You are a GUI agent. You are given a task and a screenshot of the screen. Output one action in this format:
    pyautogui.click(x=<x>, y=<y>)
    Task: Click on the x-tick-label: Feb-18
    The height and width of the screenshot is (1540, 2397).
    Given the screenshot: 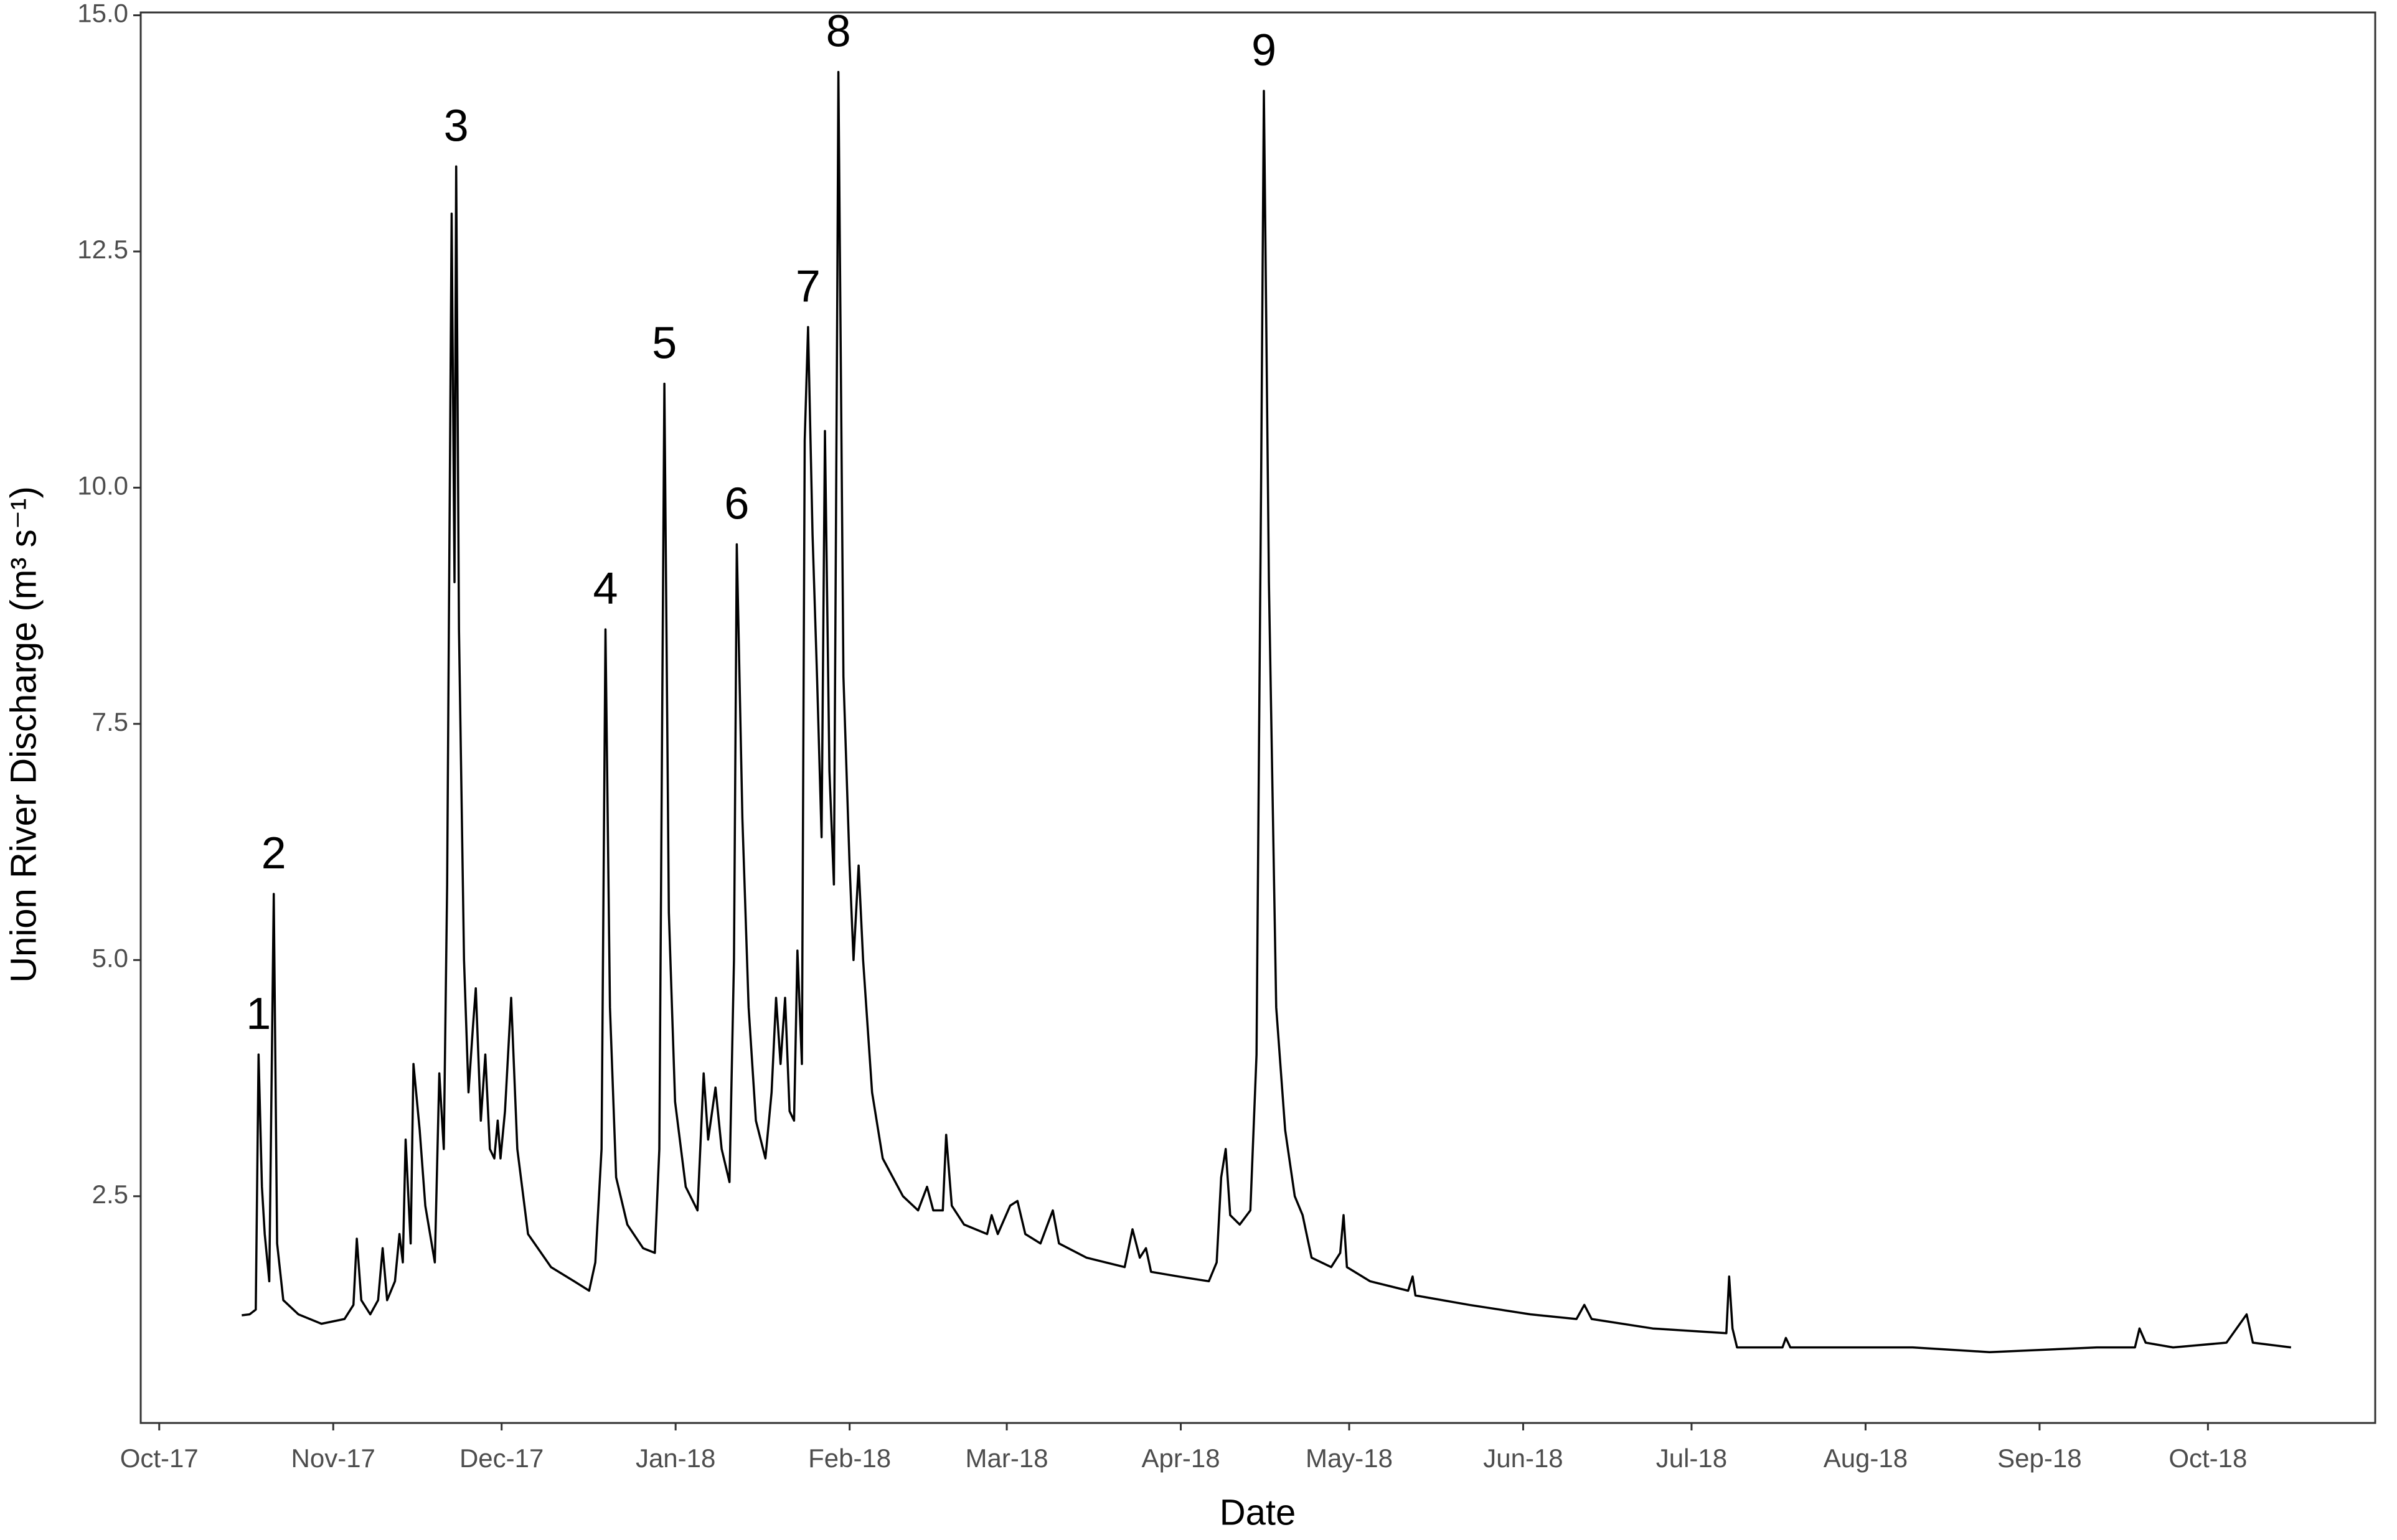 What is the action you would take?
    pyautogui.click(x=850, y=1458)
    